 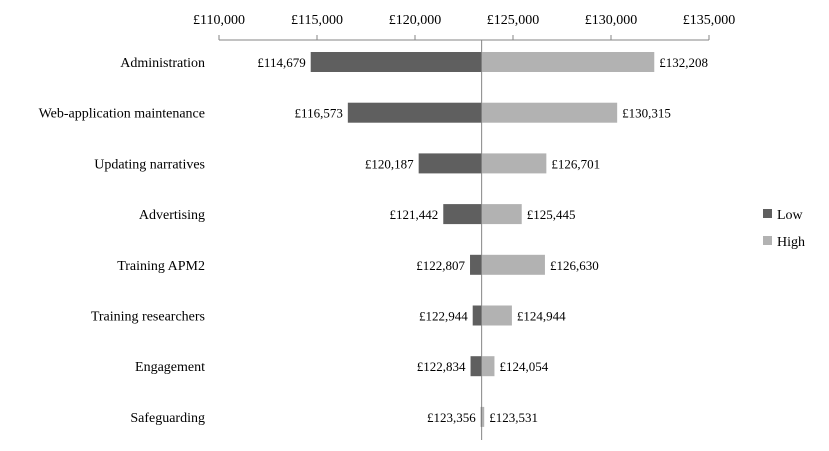 What do you see at coordinates (170, 367) in the screenshot?
I see `category-label: Engagement` at bounding box center [170, 367].